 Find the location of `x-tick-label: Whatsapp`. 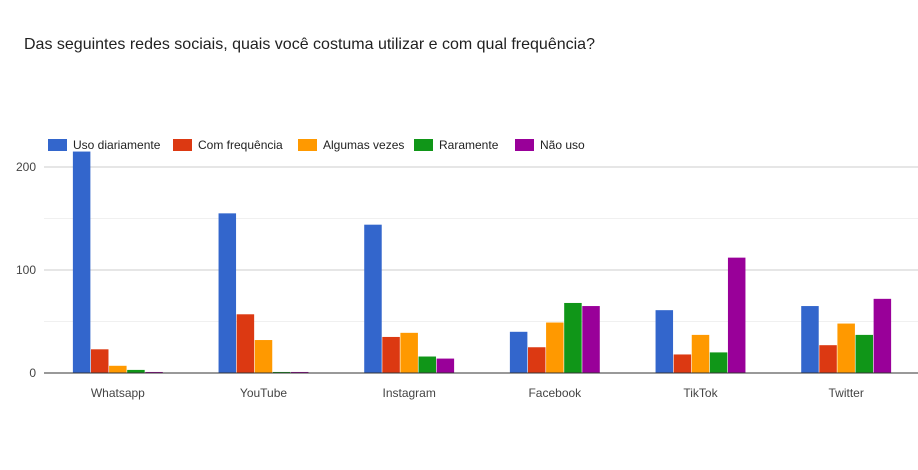

x-tick-label: Whatsapp is located at coordinates (118, 393).